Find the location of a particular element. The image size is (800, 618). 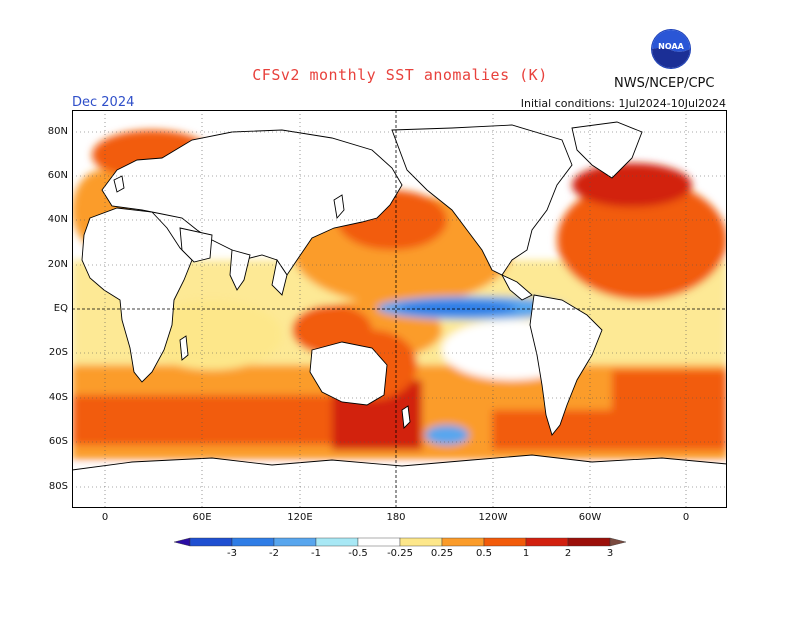

colorbar-label: 0.25 is located at coordinates (442, 553).